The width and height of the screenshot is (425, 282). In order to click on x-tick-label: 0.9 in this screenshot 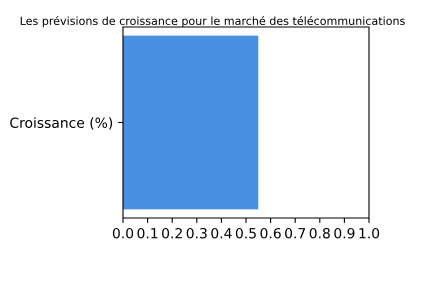, I will do `click(344, 233)`.